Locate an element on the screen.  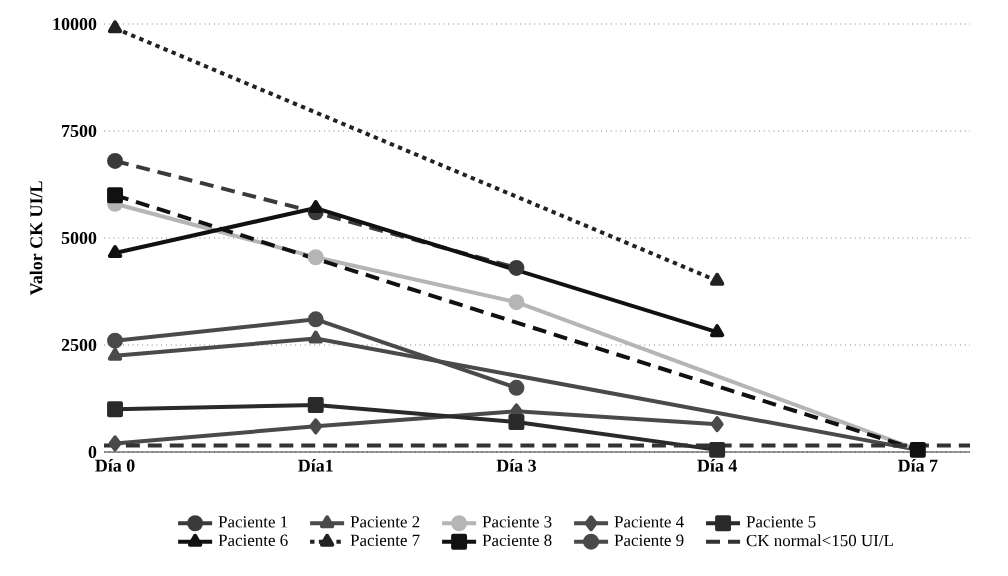
y-tick-label: 7500 is located at coordinates (79, 131).